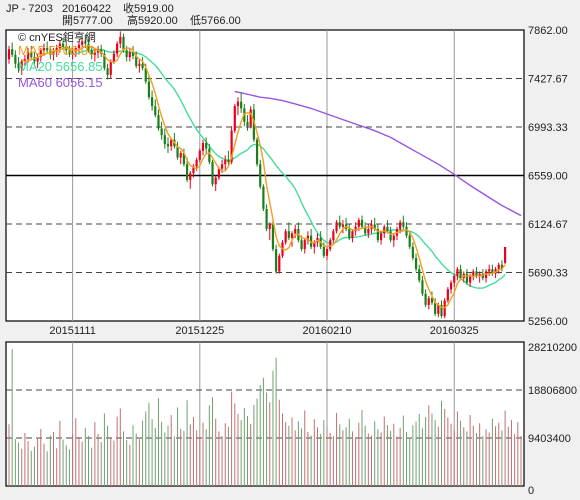 This screenshot has height=500, width=580. Describe the element at coordinates (548, 177) in the screenshot. I see `y-tick-label: 6559.00` at that location.